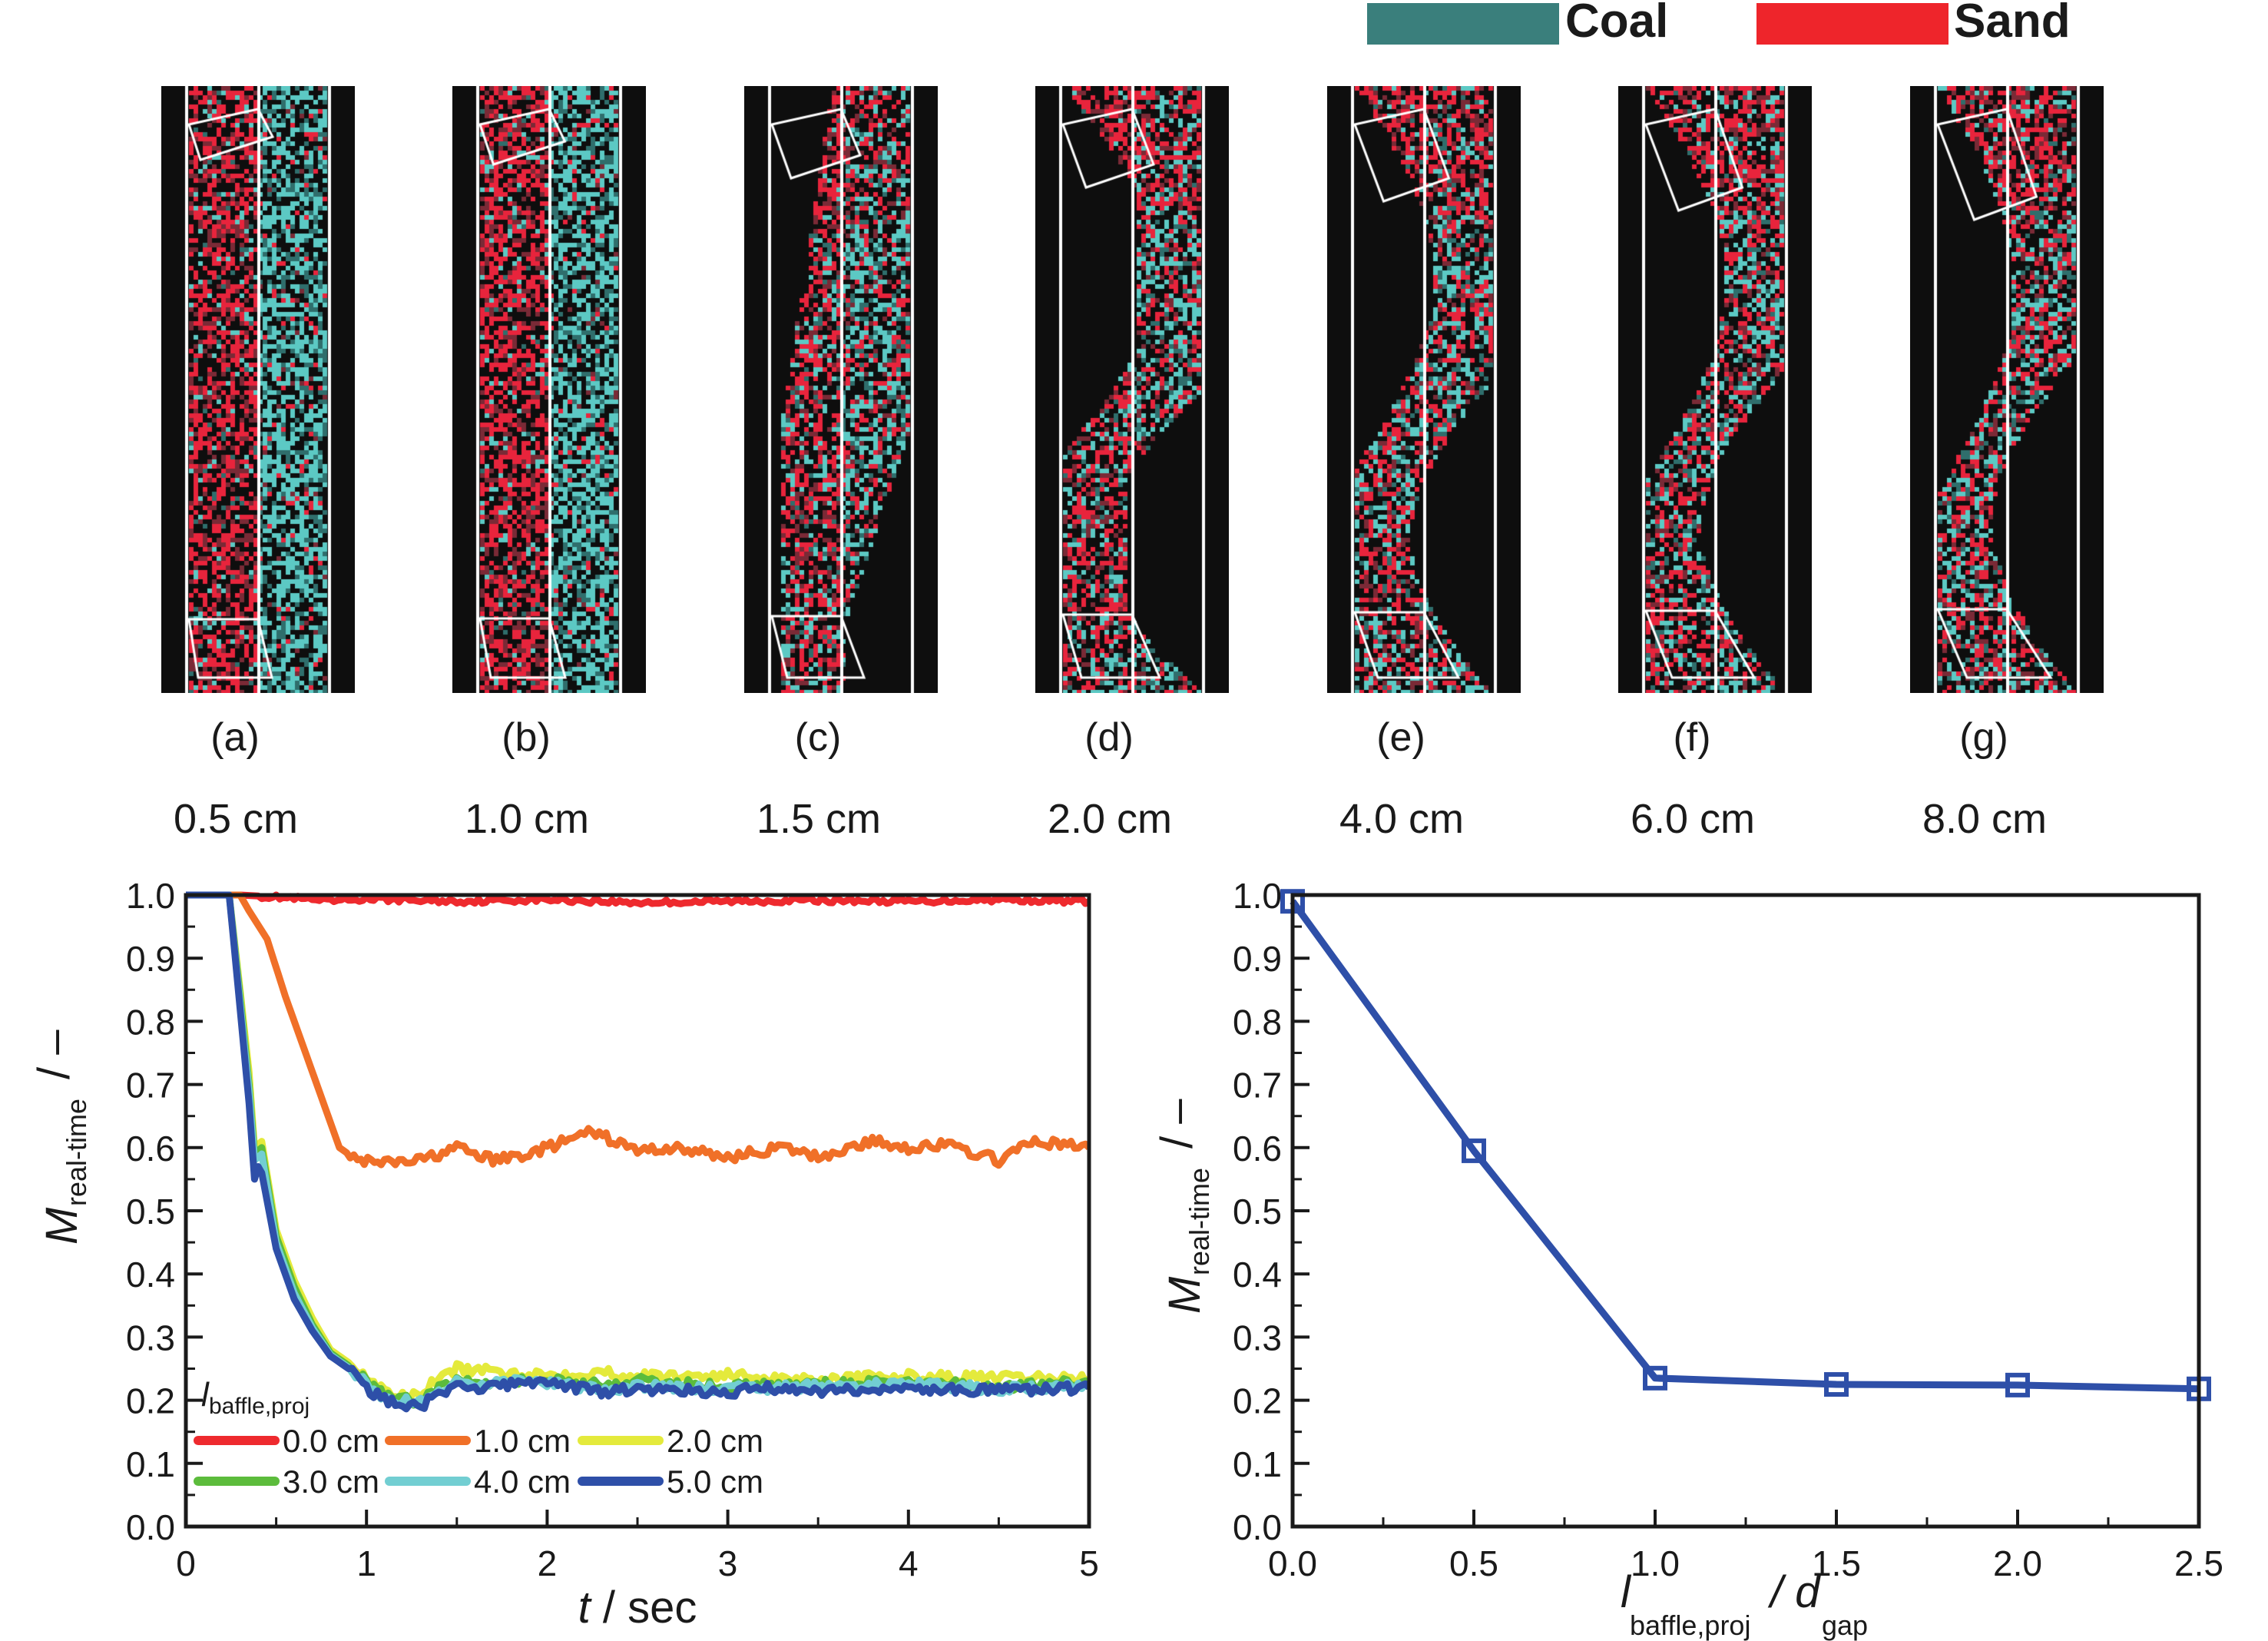 The width and height of the screenshot is (2268, 1641). Describe the element at coordinates (258, 389) in the screenshot. I see `simulation-panel-a` at that location.